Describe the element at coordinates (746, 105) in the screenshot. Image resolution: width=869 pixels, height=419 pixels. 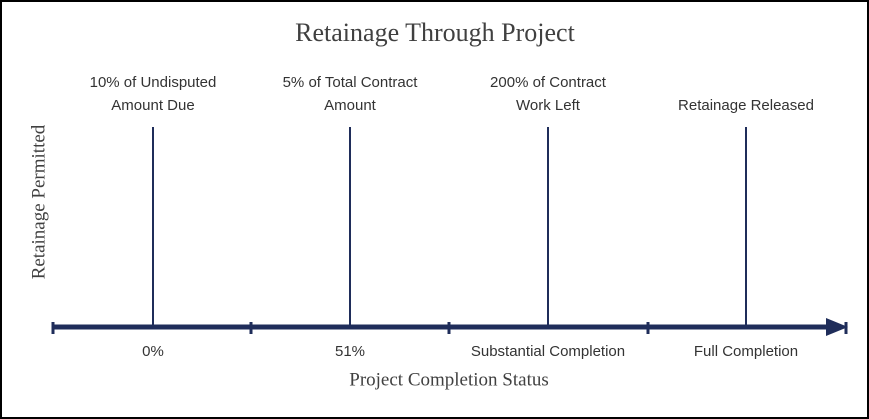
I see `stage-label: Retainage Released` at that location.